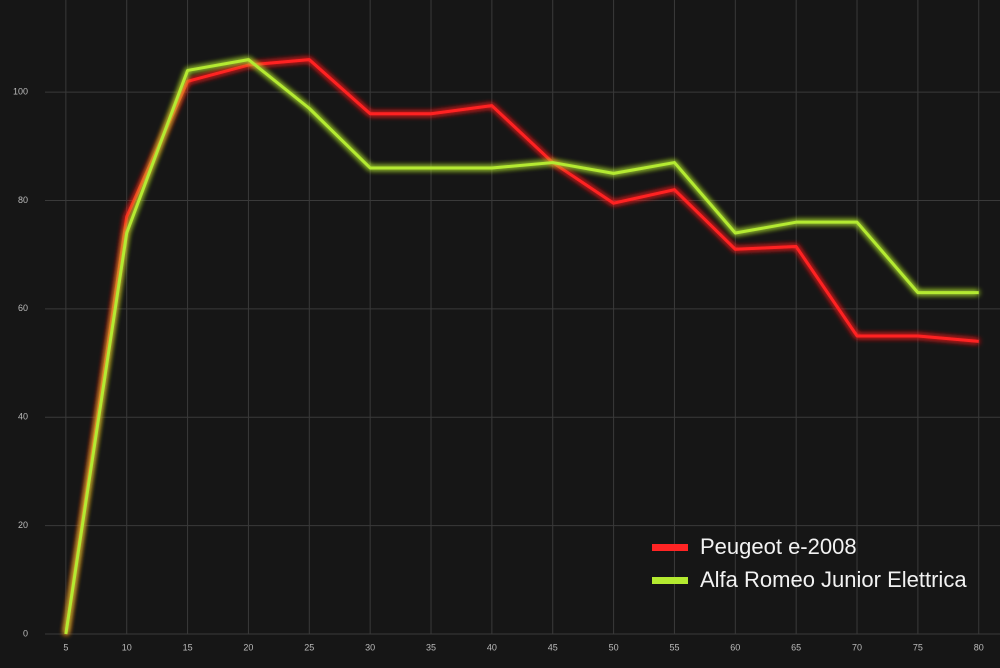 This screenshot has width=1000, height=668. What do you see at coordinates (23, 308) in the screenshot?
I see `y-tick-label: 60` at bounding box center [23, 308].